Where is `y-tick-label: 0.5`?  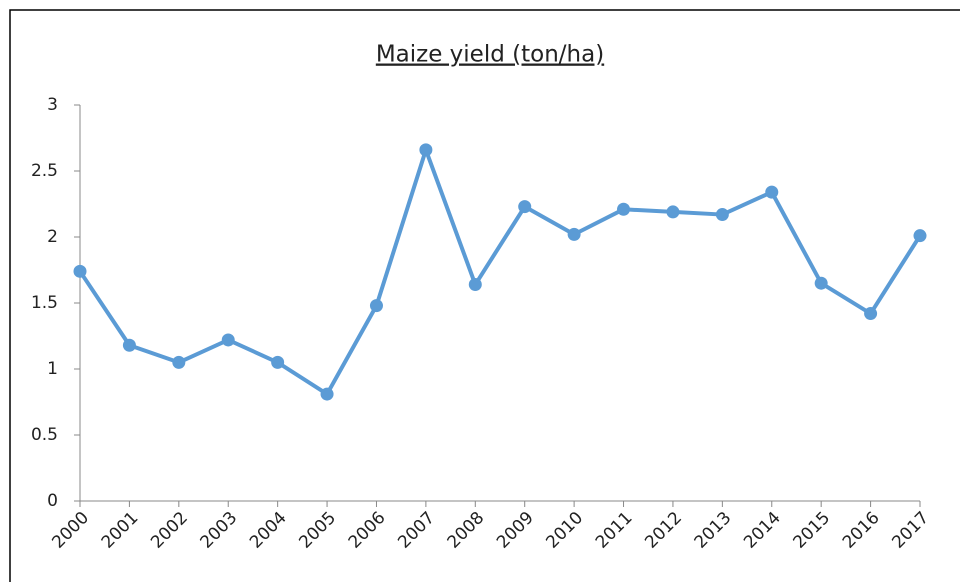
y-tick-label: 0.5 is located at coordinates (44, 435).